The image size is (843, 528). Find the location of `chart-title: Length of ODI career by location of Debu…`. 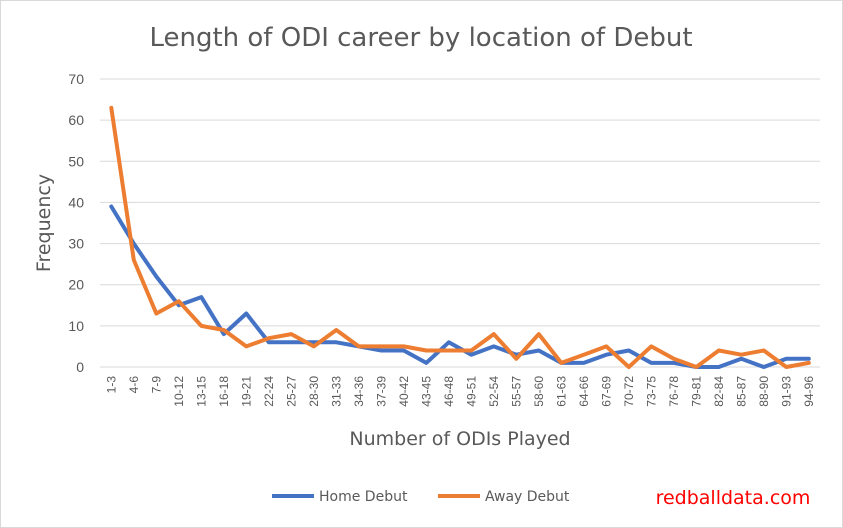

chart-title: Length of ODI career by location of Debu… is located at coordinates (420, 38).